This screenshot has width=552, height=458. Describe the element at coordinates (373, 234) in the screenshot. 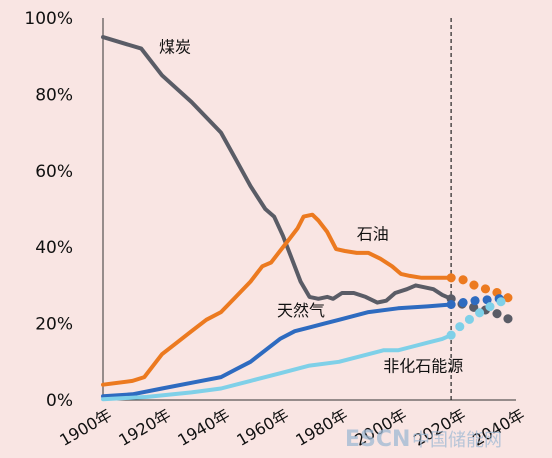

I see `series-label: 石油` at that location.